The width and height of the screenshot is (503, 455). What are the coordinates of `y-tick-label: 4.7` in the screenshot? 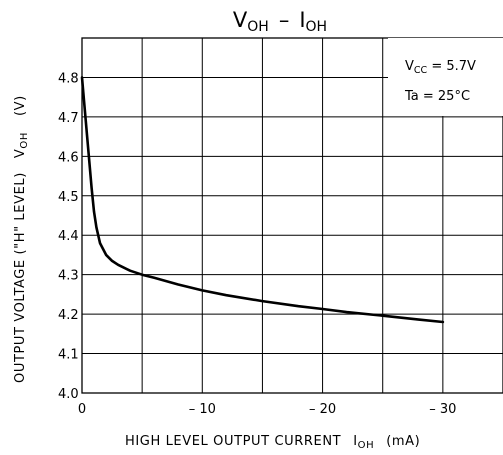 It's located at (68, 118).